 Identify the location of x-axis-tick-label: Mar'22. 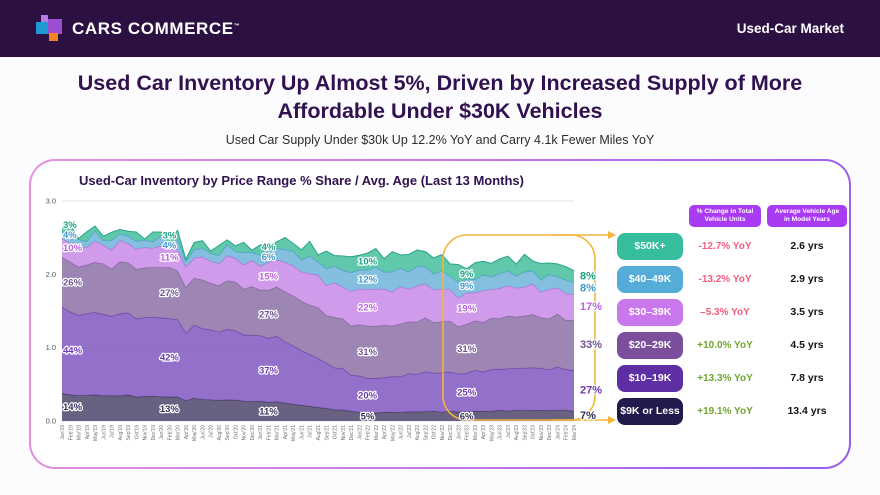
(377, 432).